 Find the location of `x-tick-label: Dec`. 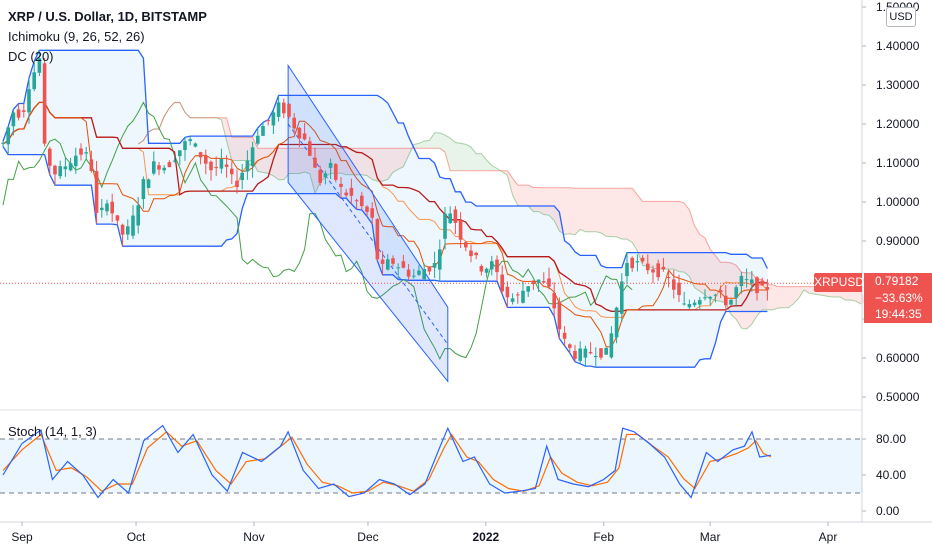

x-tick-label: Dec is located at coordinates (367, 537).